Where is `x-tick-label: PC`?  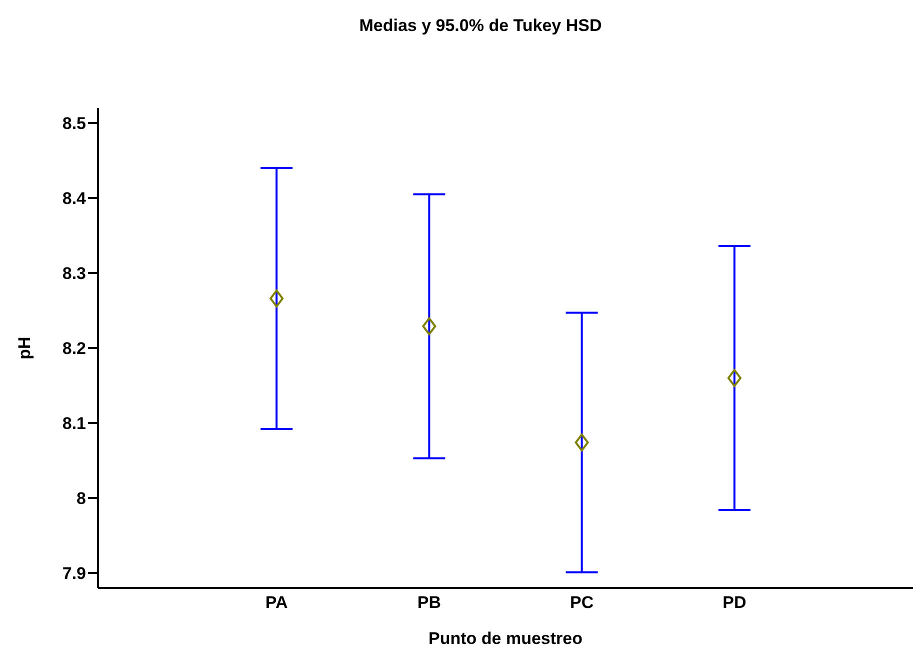
x-tick-label: PC is located at coordinates (582, 602).